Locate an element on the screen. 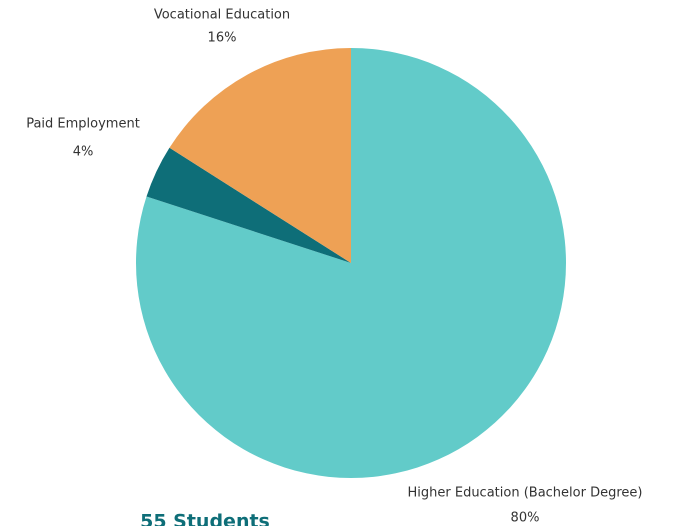  student-count: 55 Students is located at coordinates (205, 518).